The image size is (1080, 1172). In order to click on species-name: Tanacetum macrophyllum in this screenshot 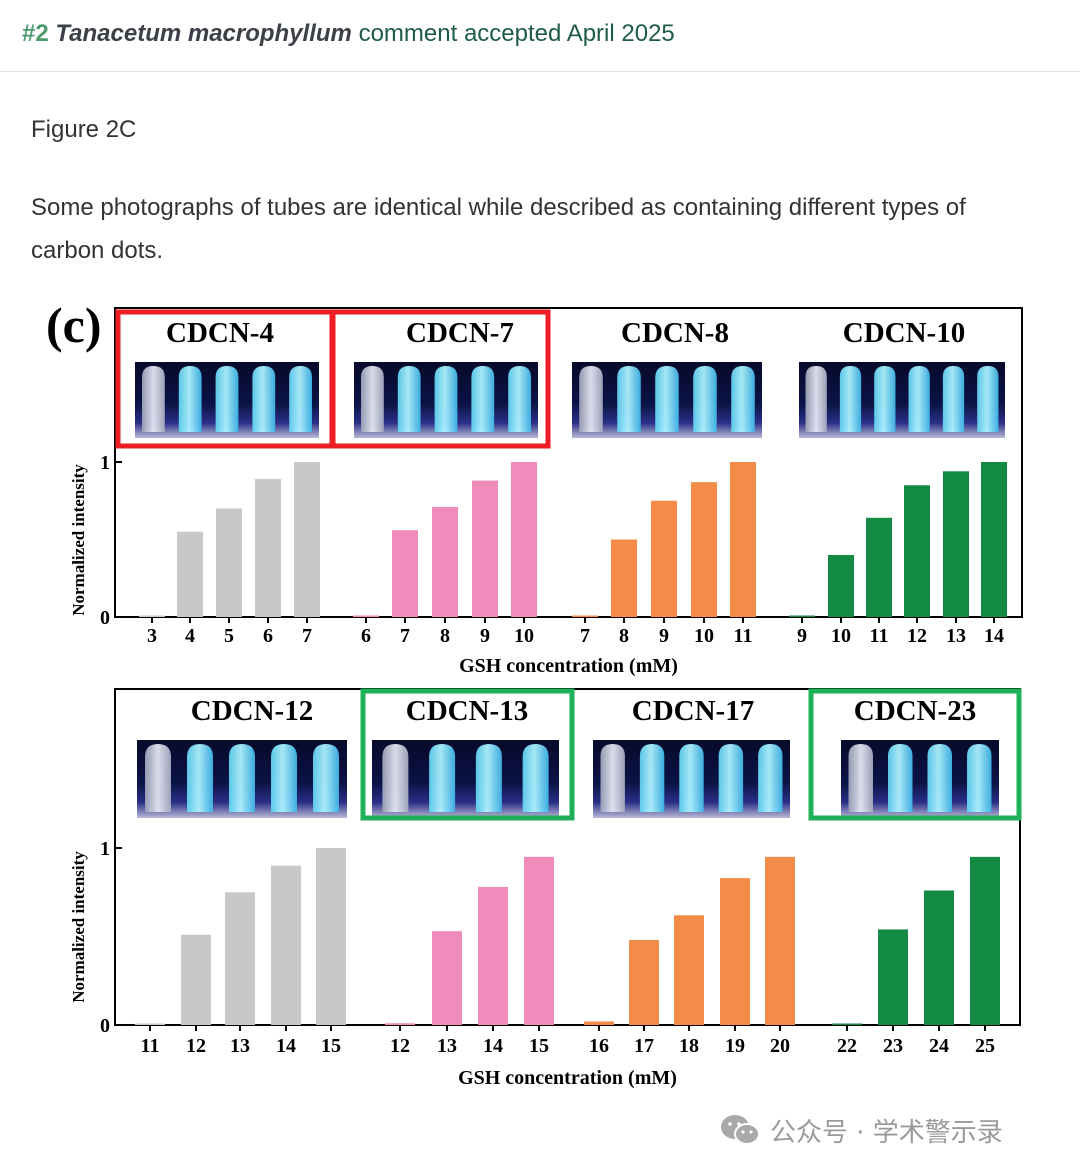, I will do `click(203, 33)`.